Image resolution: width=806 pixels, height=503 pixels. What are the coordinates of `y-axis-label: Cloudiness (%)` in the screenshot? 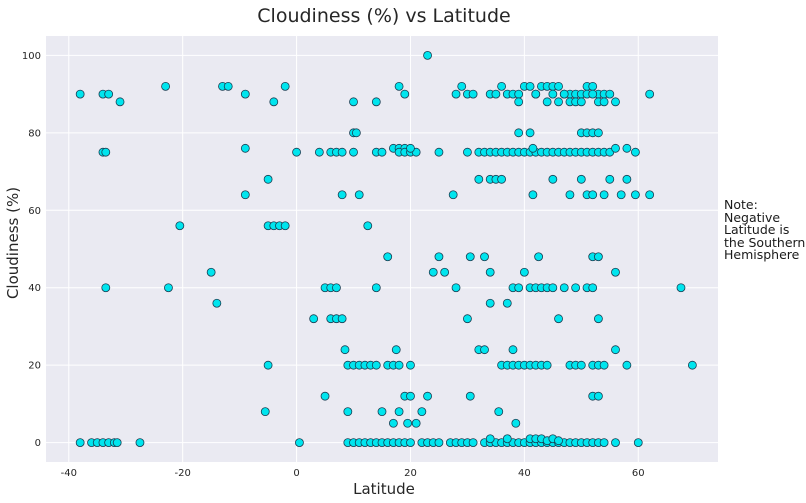 It's located at (13, 243).